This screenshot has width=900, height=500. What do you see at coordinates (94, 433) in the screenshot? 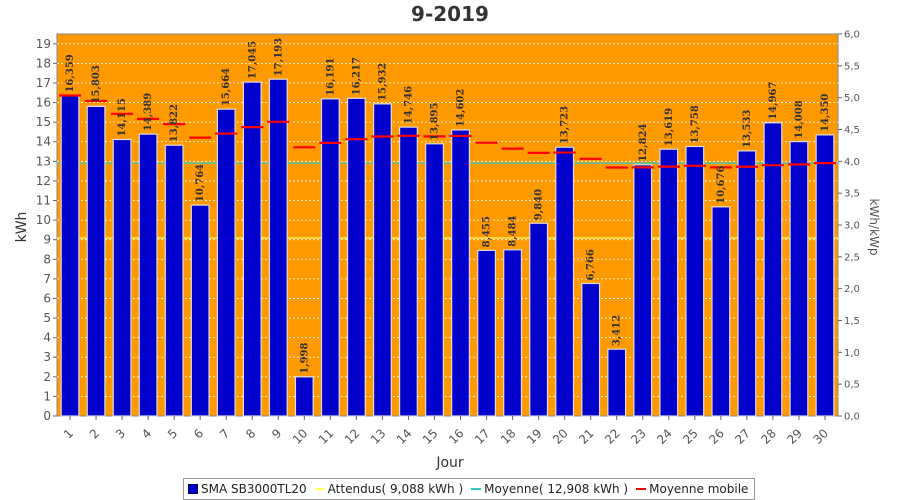
I see `x-tick-label: 2` at bounding box center [94, 433].